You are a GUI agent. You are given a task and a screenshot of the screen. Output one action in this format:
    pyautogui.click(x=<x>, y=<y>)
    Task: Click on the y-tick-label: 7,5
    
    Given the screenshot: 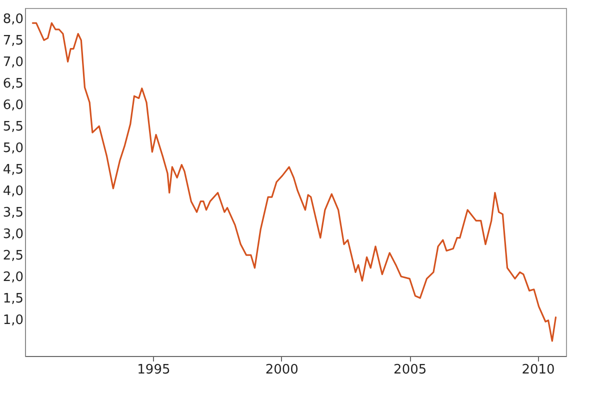 What is the action you would take?
    pyautogui.click(x=13, y=41)
    